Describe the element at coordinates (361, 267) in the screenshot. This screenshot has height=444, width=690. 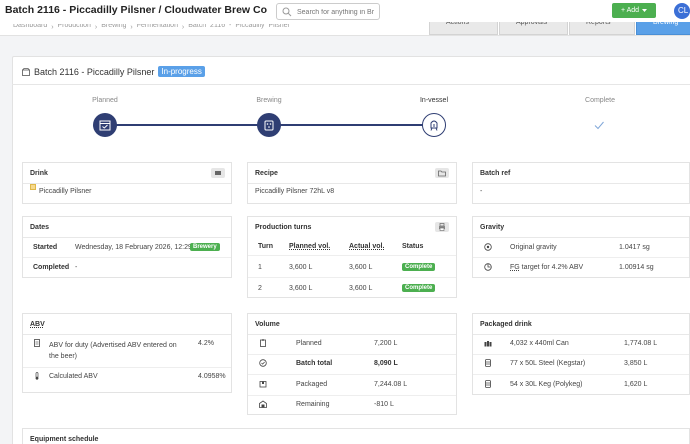
I see `actual-cell: 3,600 L` at that location.